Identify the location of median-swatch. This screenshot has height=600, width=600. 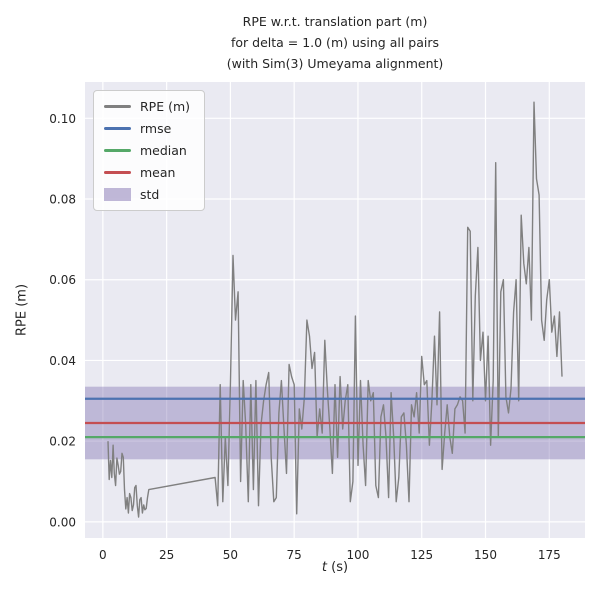
(117, 150).